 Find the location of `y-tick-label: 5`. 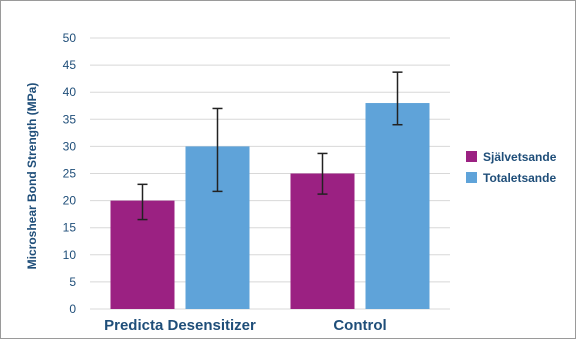

y-tick-label: 5 is located at coordinates (72, 282).